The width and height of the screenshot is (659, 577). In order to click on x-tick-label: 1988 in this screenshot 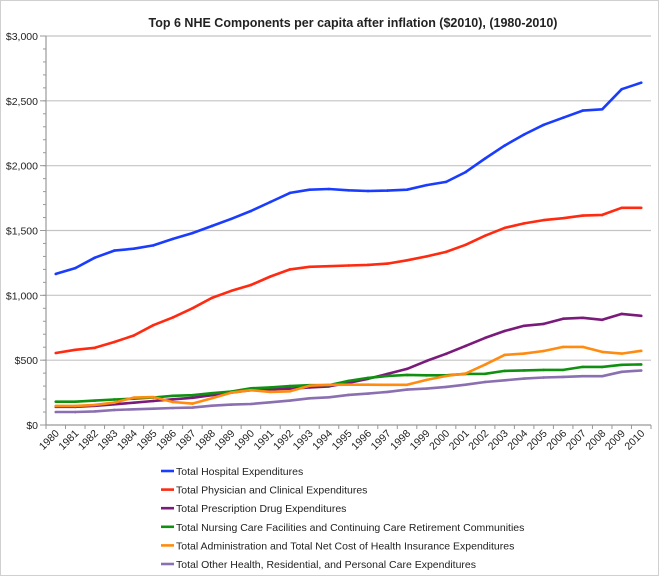, I will do `click(205, 440)`.